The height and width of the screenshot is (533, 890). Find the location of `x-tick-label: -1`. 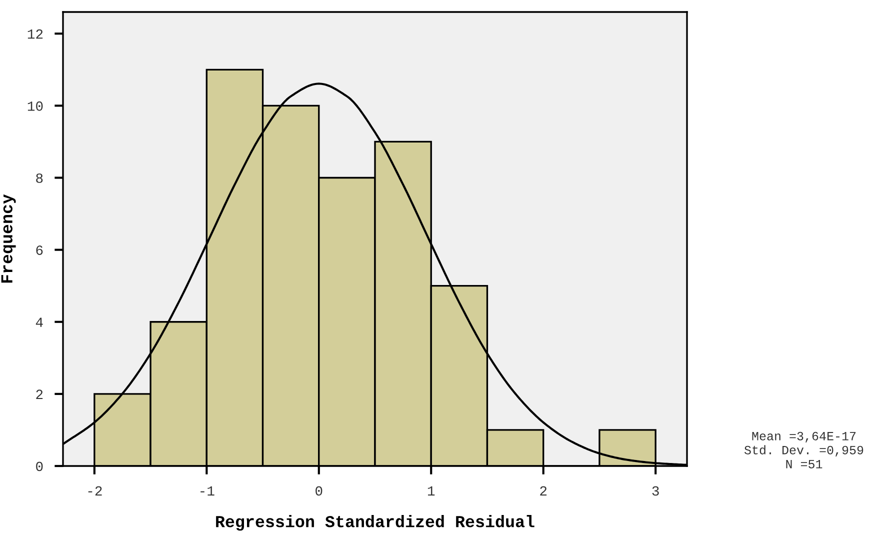

x-tick-label: -1 is located at coordinates (207, 491).